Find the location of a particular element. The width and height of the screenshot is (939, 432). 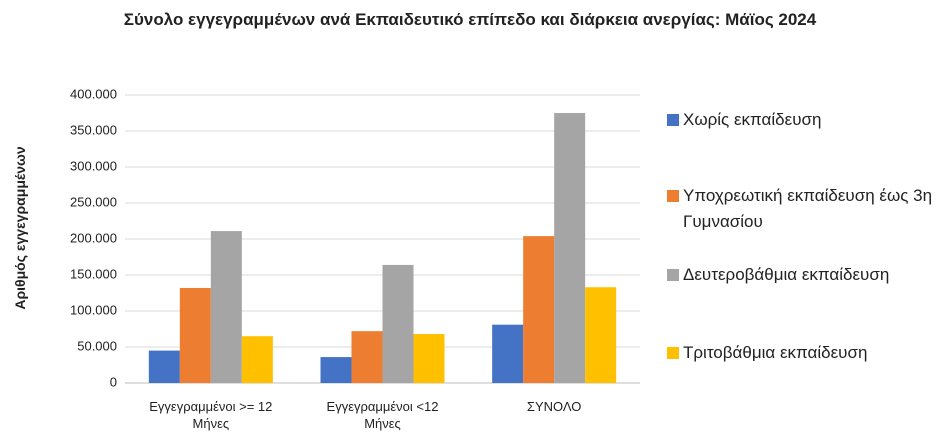

y-tick-label: 50.000 is located at coordinates (97, 345).